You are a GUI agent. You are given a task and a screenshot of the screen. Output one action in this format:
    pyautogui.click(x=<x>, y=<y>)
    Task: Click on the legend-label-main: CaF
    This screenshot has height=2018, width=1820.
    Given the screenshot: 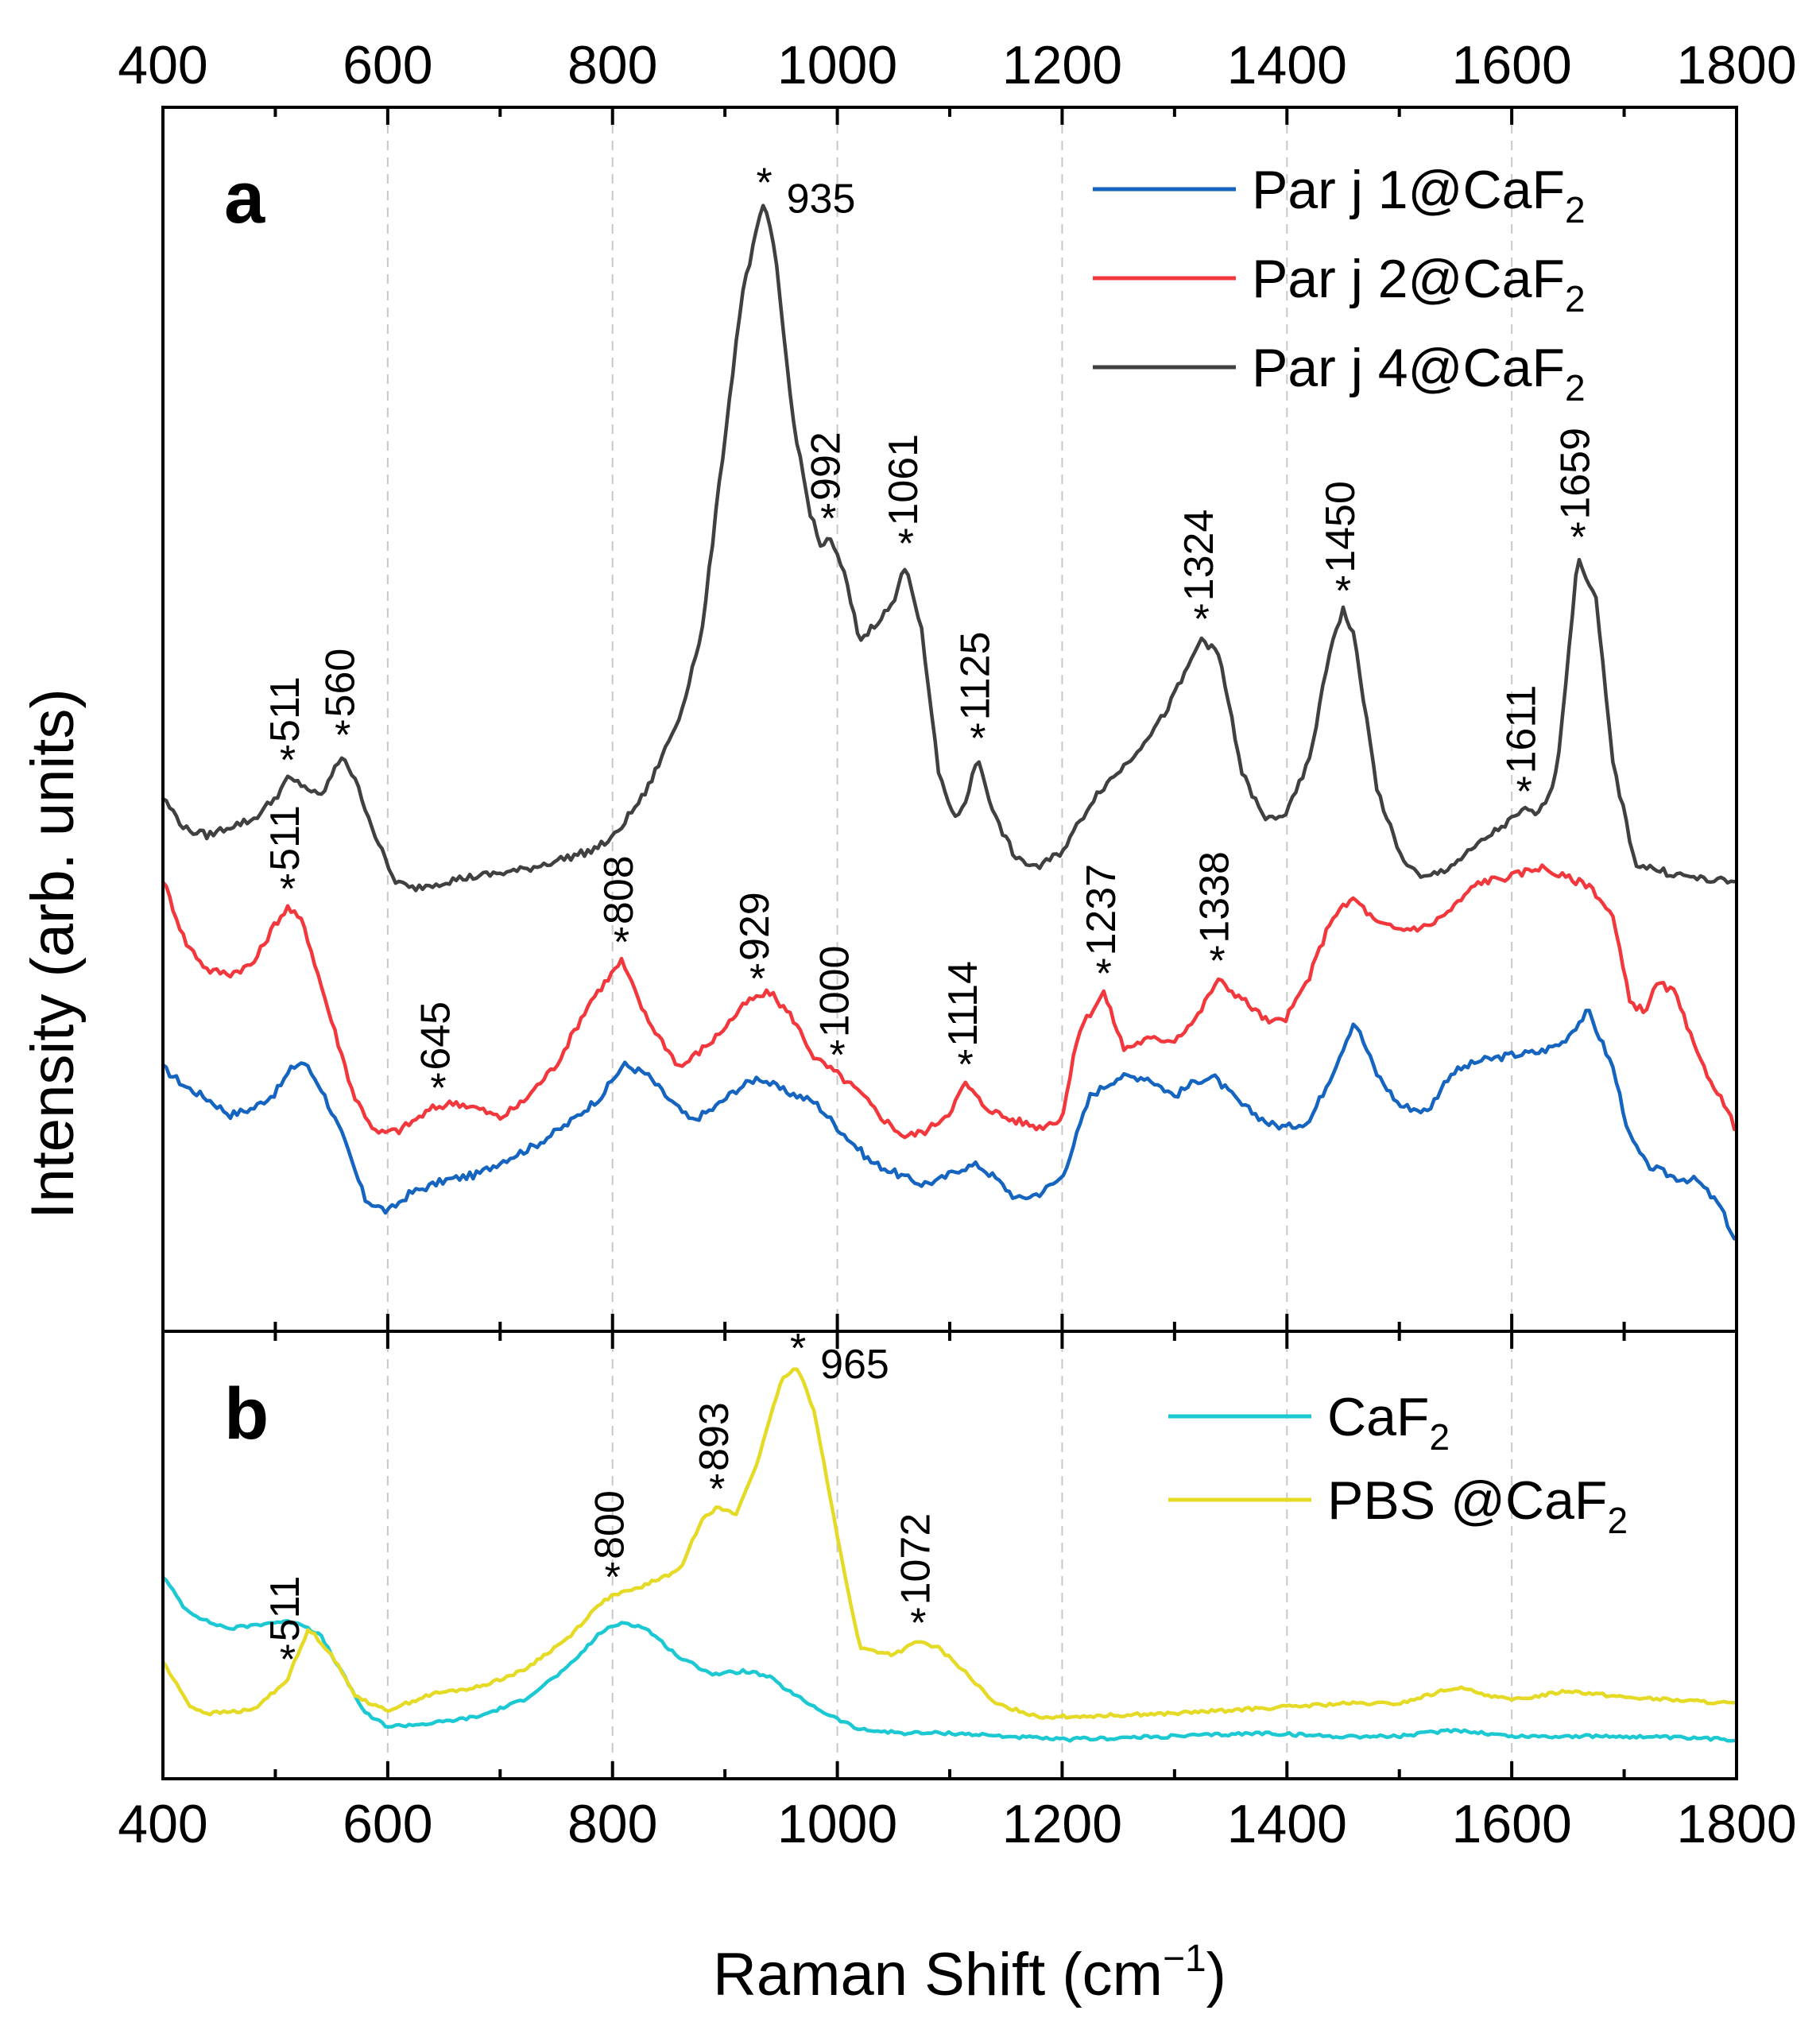 What is the action you would take?
    pyautogui.click(x=1378, y=1417)
    